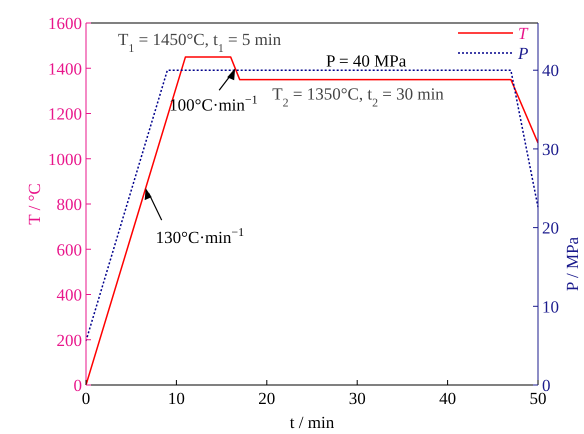 The height and width of the screenshot is (434, 584). Describe the element at coordinates (213, 103) in the screenshot. I see `annotation: 100°C·min$^{−1}$` at that location.